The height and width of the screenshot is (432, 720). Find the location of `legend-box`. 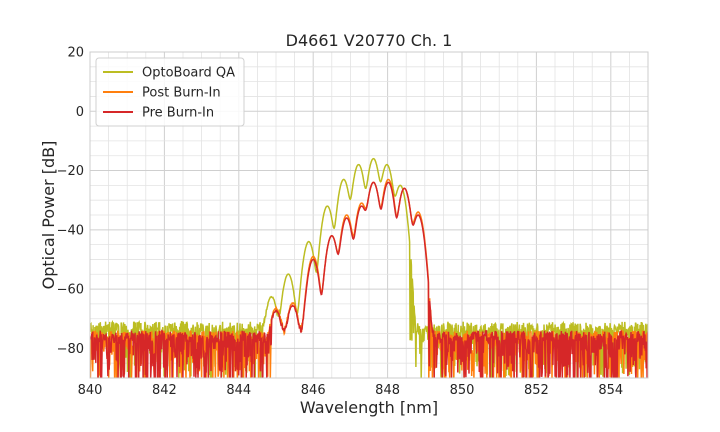

legend-box is located at coordinates (170, 92).